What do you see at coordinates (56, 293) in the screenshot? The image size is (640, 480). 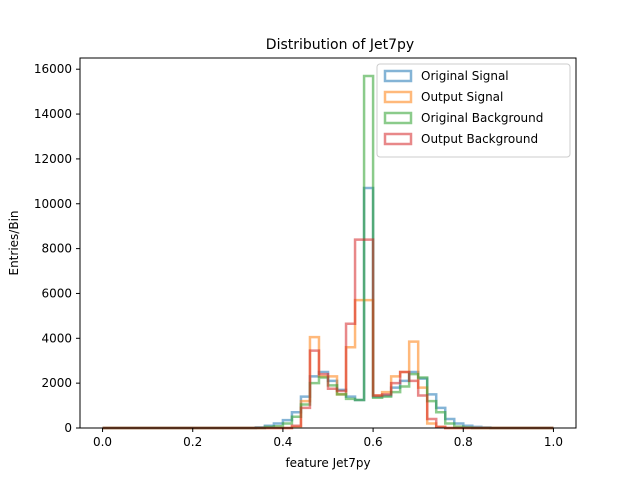 I see `y-tick-label: 6000` at bounding box center [56, 293].